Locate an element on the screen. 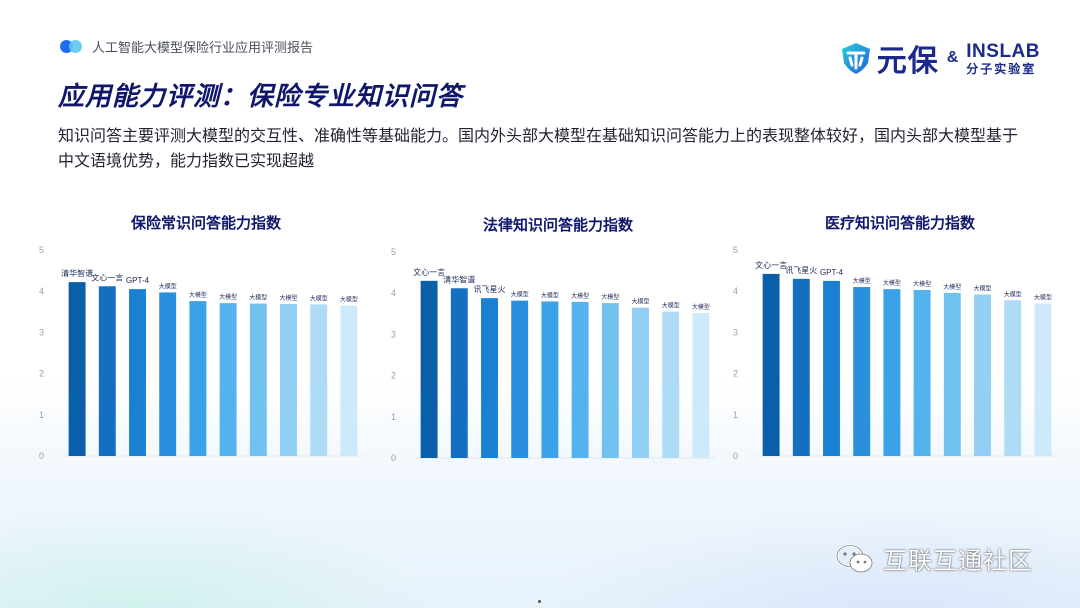  watermark: 互联互通社区 is located at coordinates (934, 558).